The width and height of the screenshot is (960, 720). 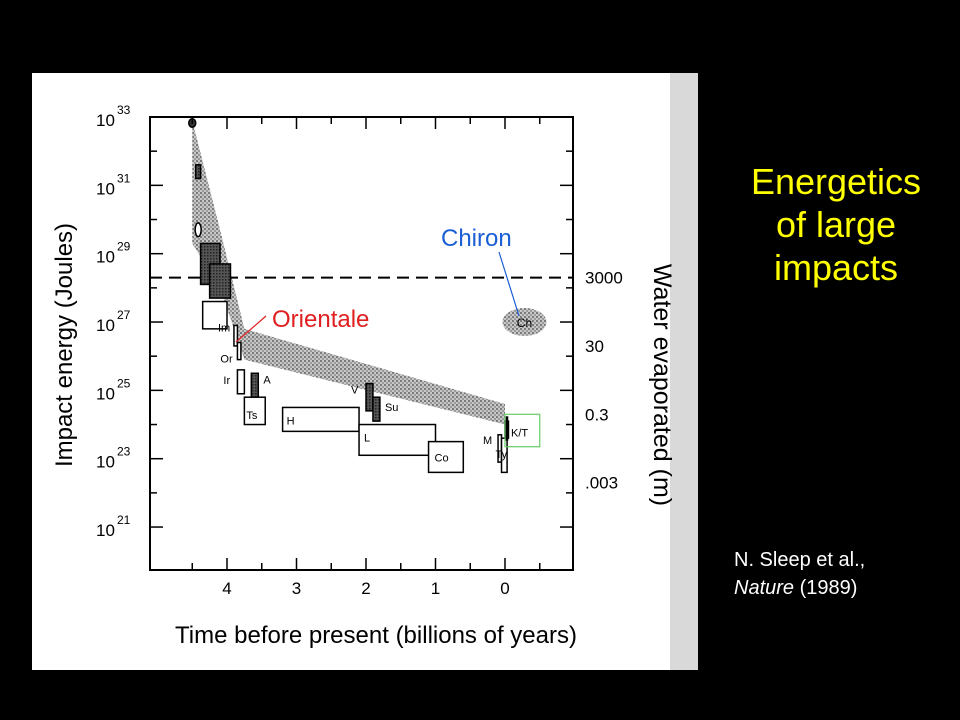 What do you see at coordinates (320, 319) in the screenshot?
I see `orientale-callout: Orientale` at bounding box center [320, 319].